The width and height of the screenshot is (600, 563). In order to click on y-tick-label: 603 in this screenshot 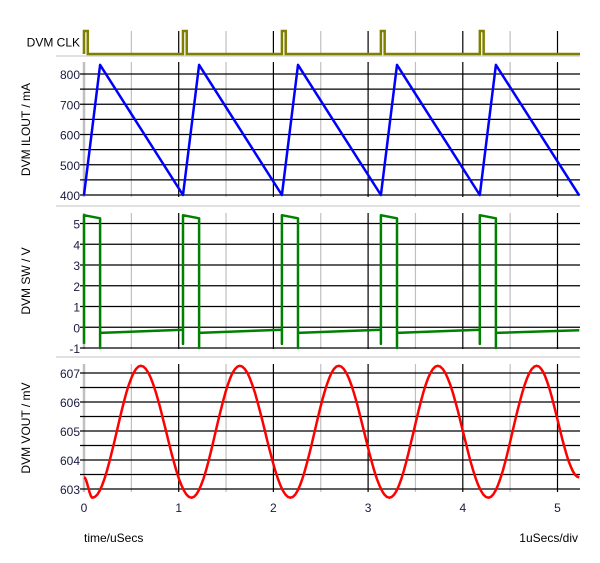, I will do `click(70, 490)`.